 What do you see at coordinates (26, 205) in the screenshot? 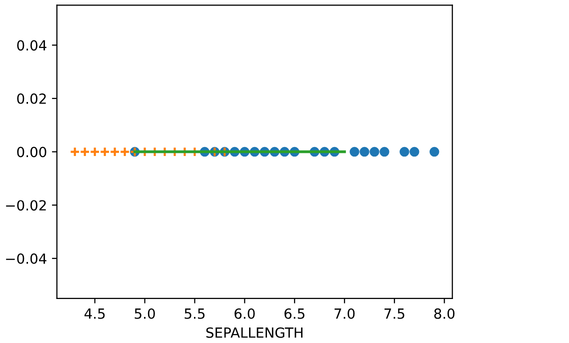
I see `y-tick-label: −0.02` at bounding box center [26, 205].